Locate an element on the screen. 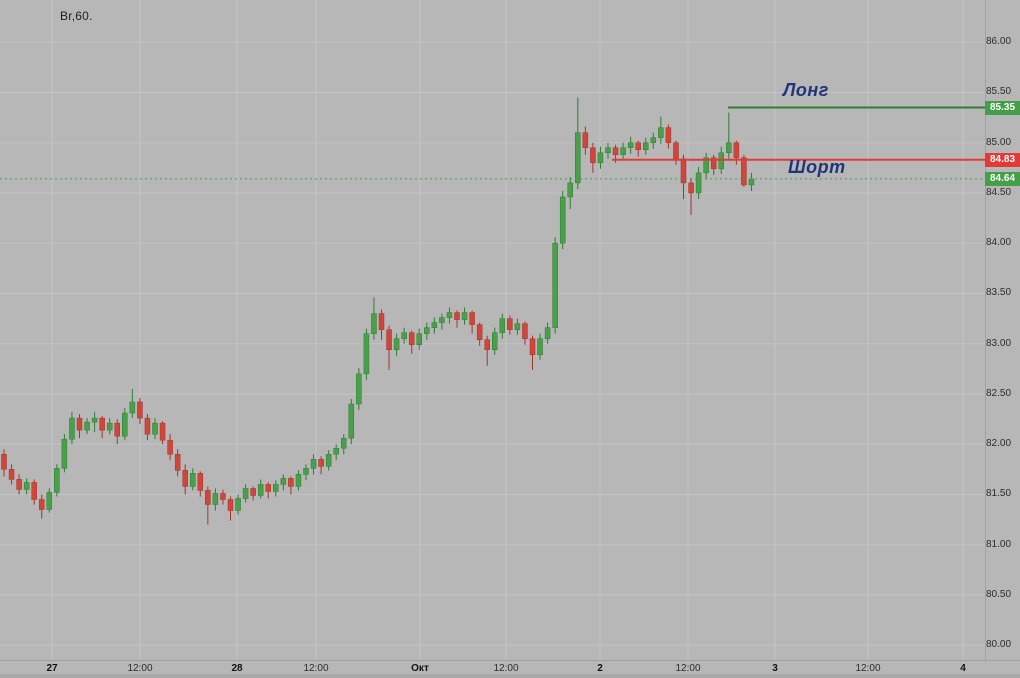 This screenshot has width=1020, height=678. time-axis-separator is located at coordinates (510, 660).